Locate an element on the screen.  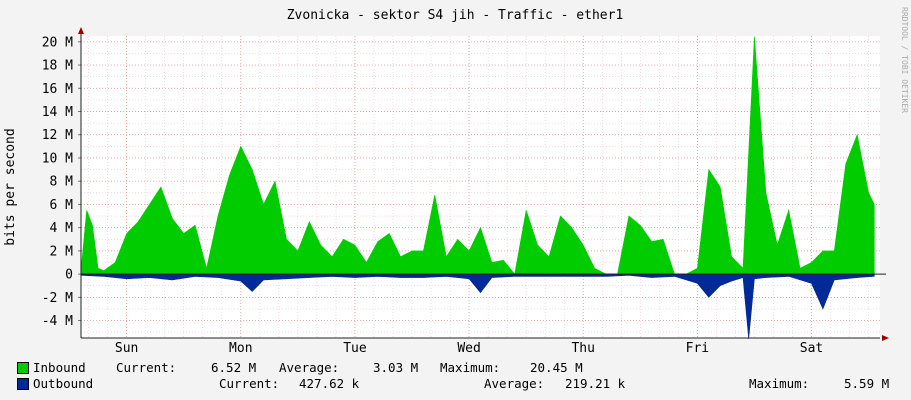
outbound-current-value: 427.62 k is located at coordinates (329, 383).